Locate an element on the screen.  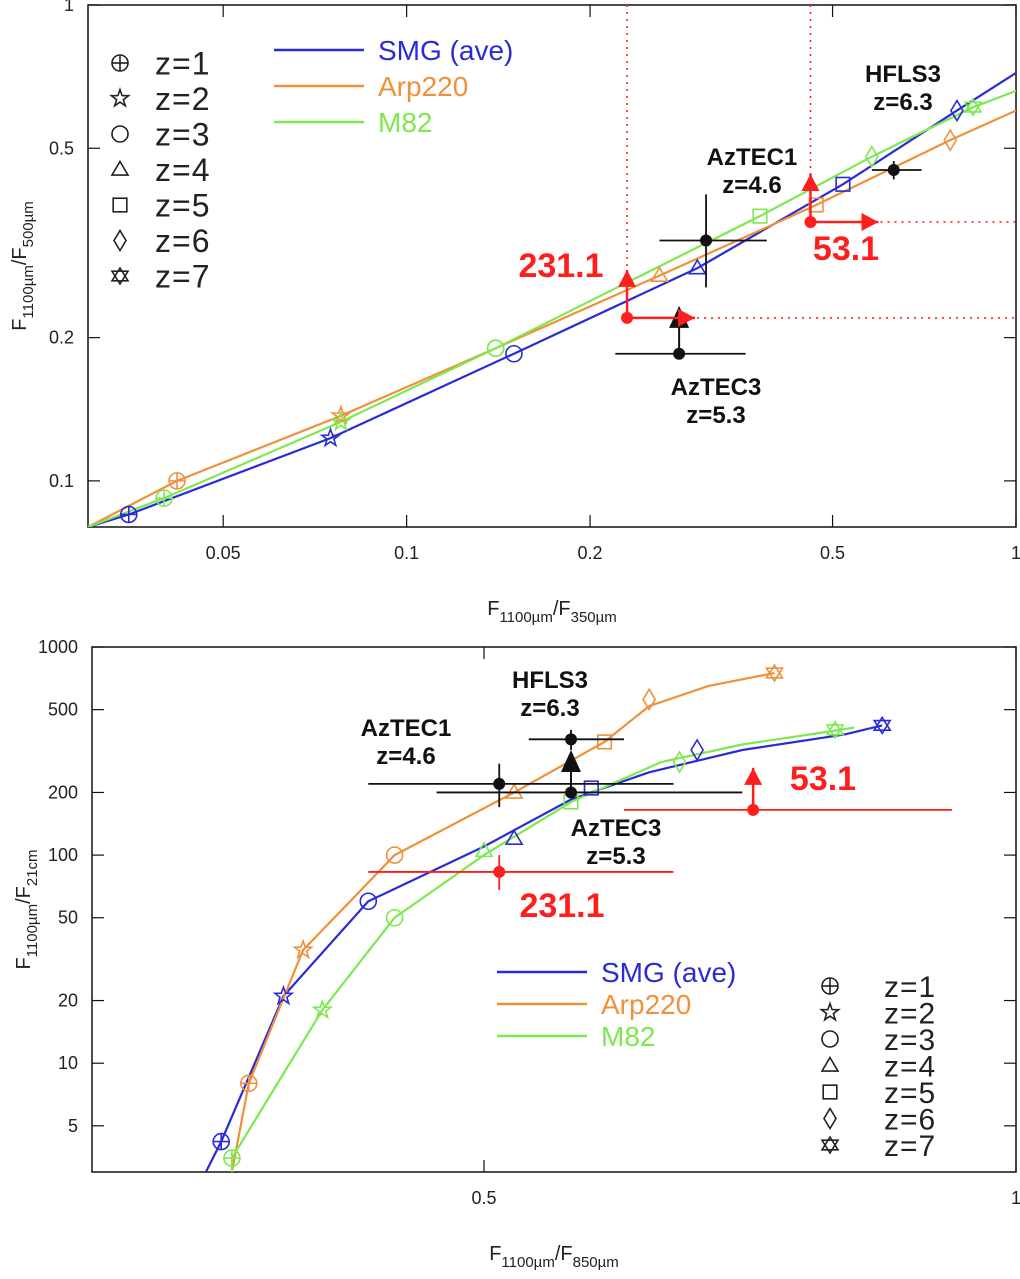
legend-marker-z4 is located at coordinates (830, 1063).